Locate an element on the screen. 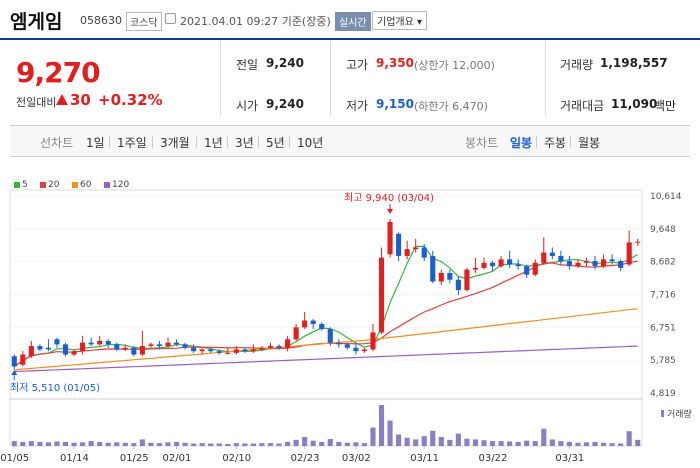  change-percent: +0.32% is located at coordinates (130, 100).